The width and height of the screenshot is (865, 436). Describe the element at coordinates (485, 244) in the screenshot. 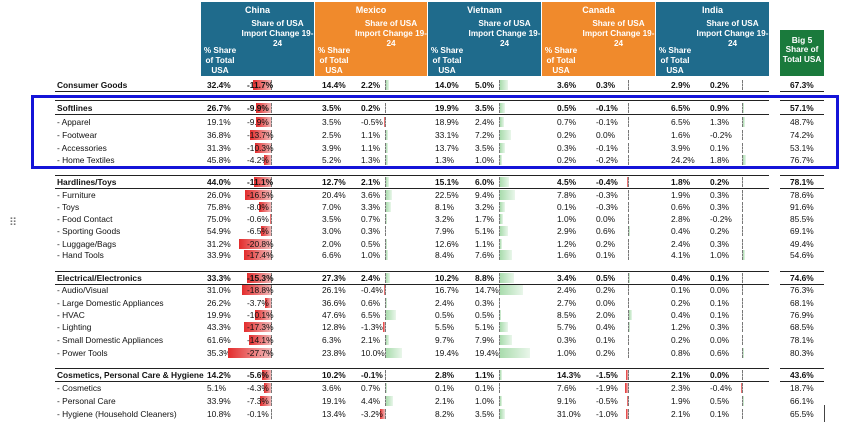

I see `change-value: 1.1%` at that location.